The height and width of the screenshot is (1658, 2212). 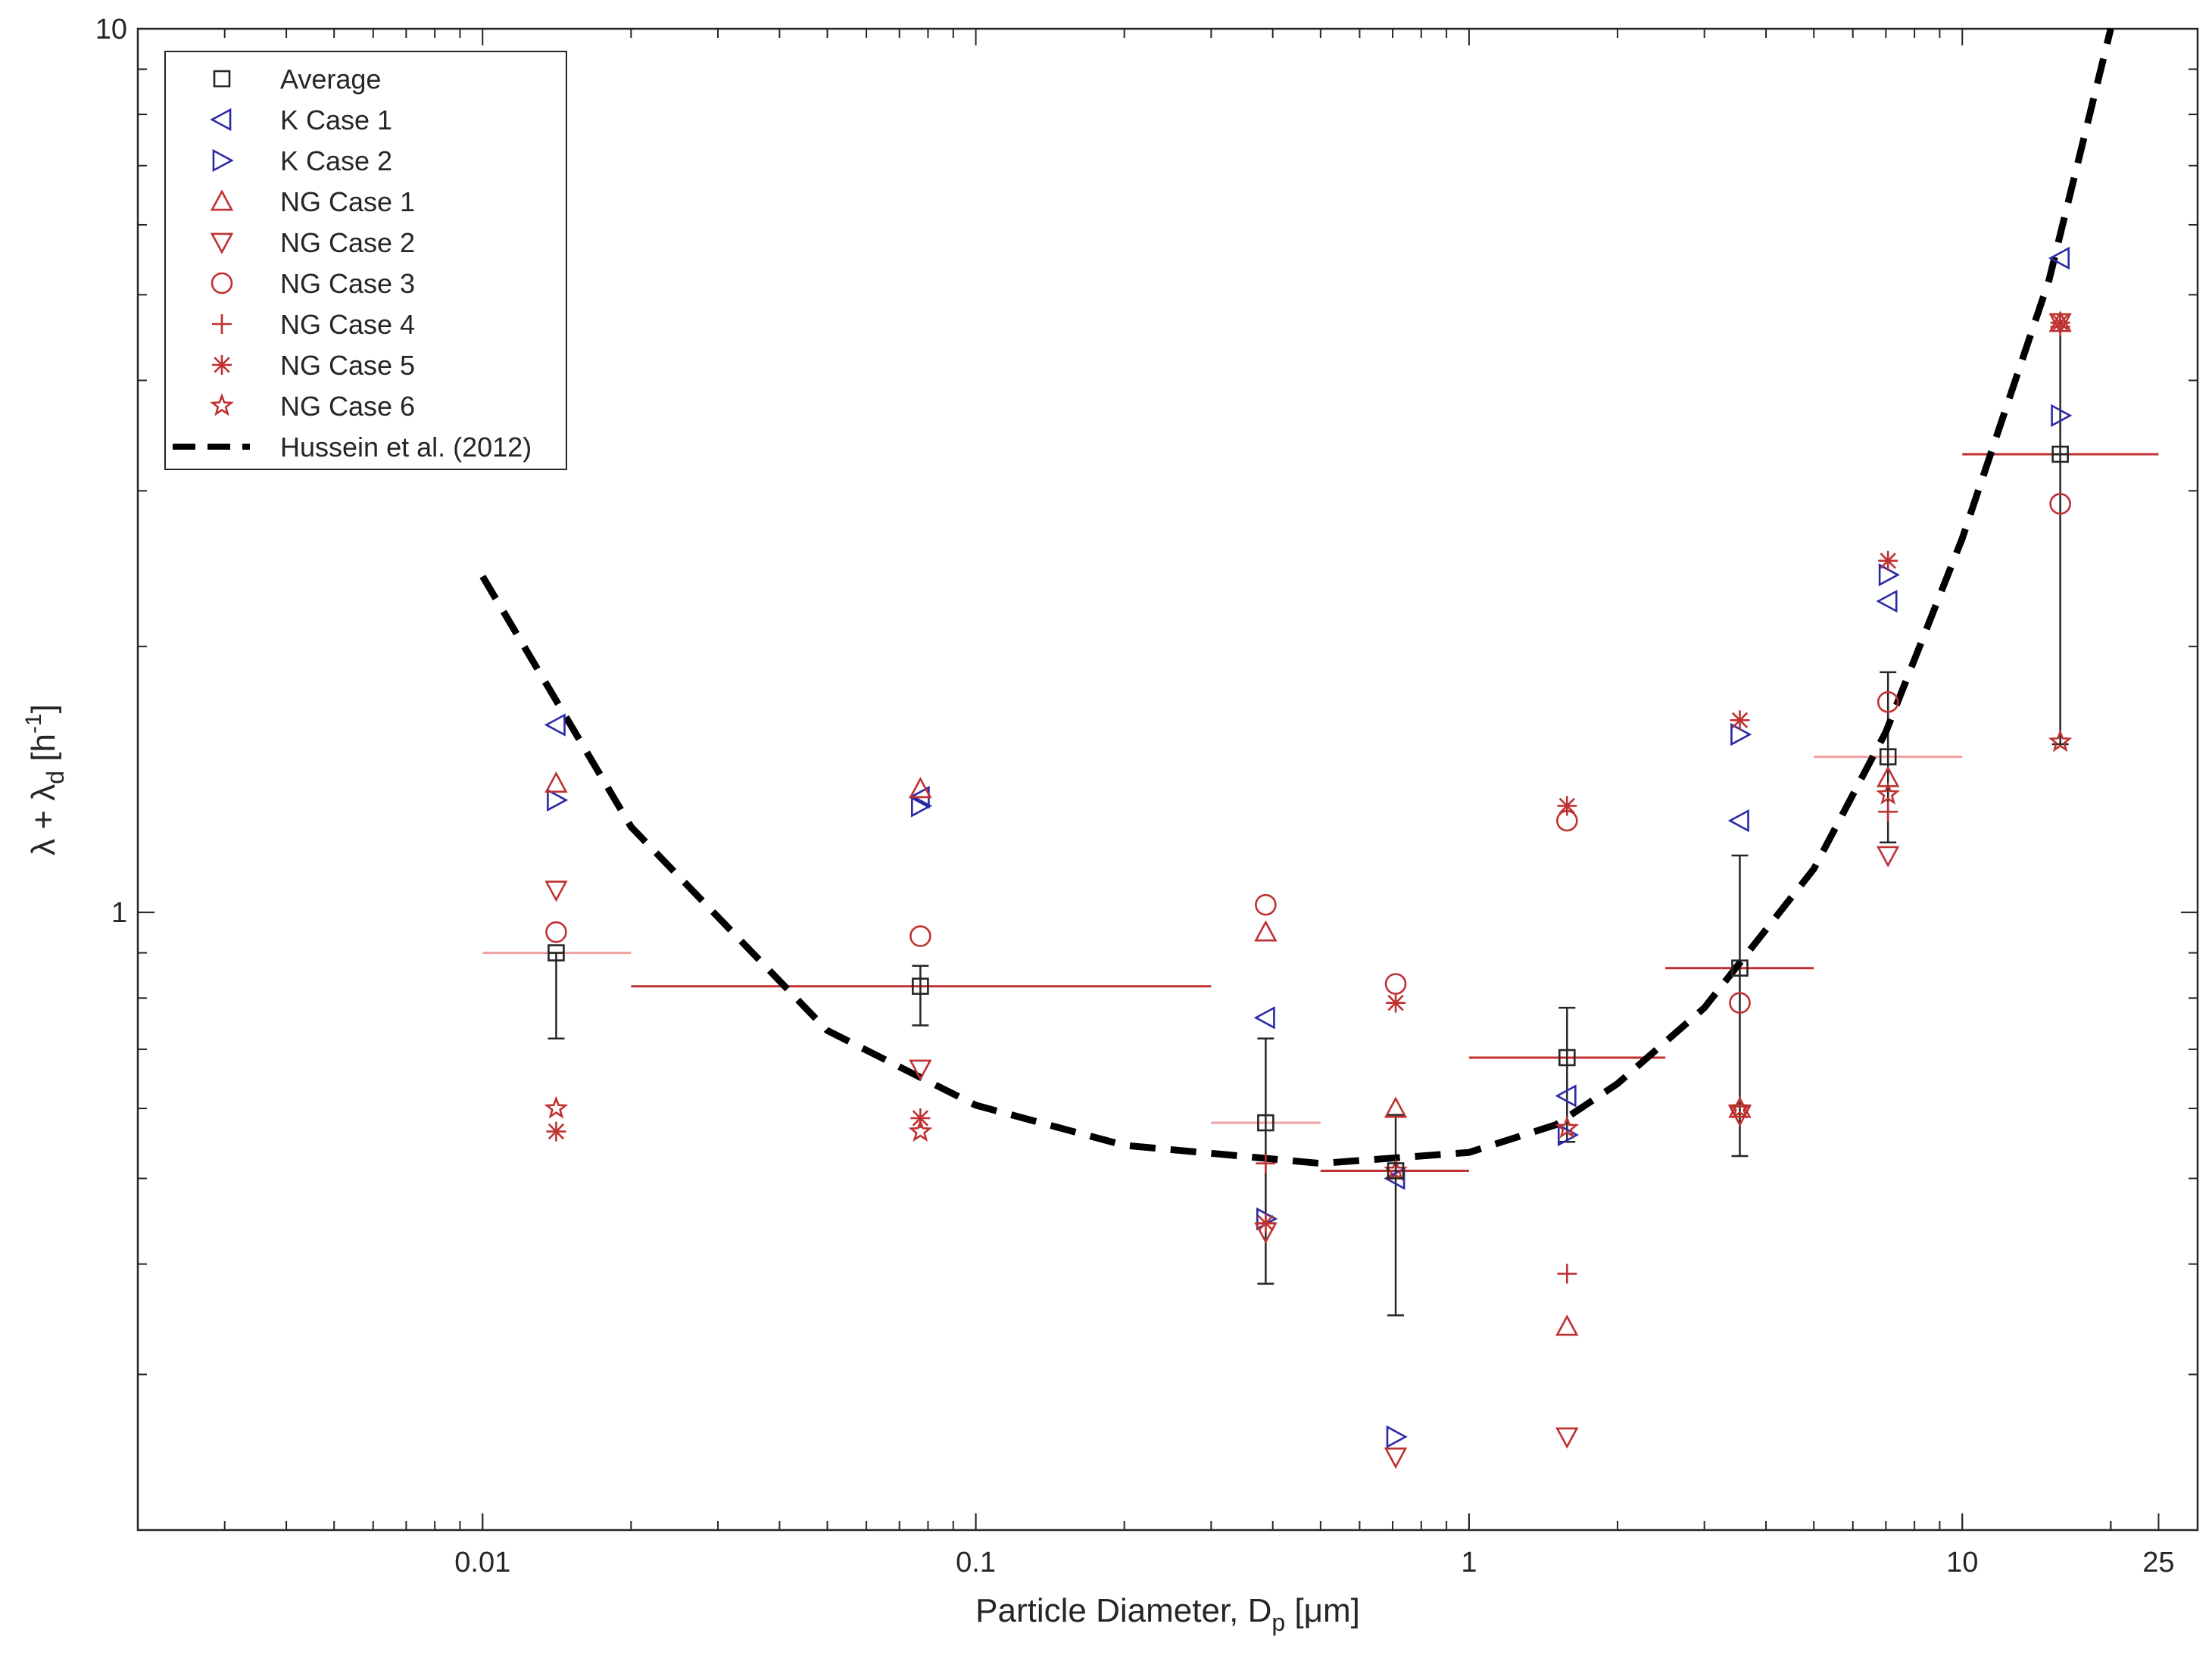 I want to click on y-tick-label: 1, so click(x=119, y=913).